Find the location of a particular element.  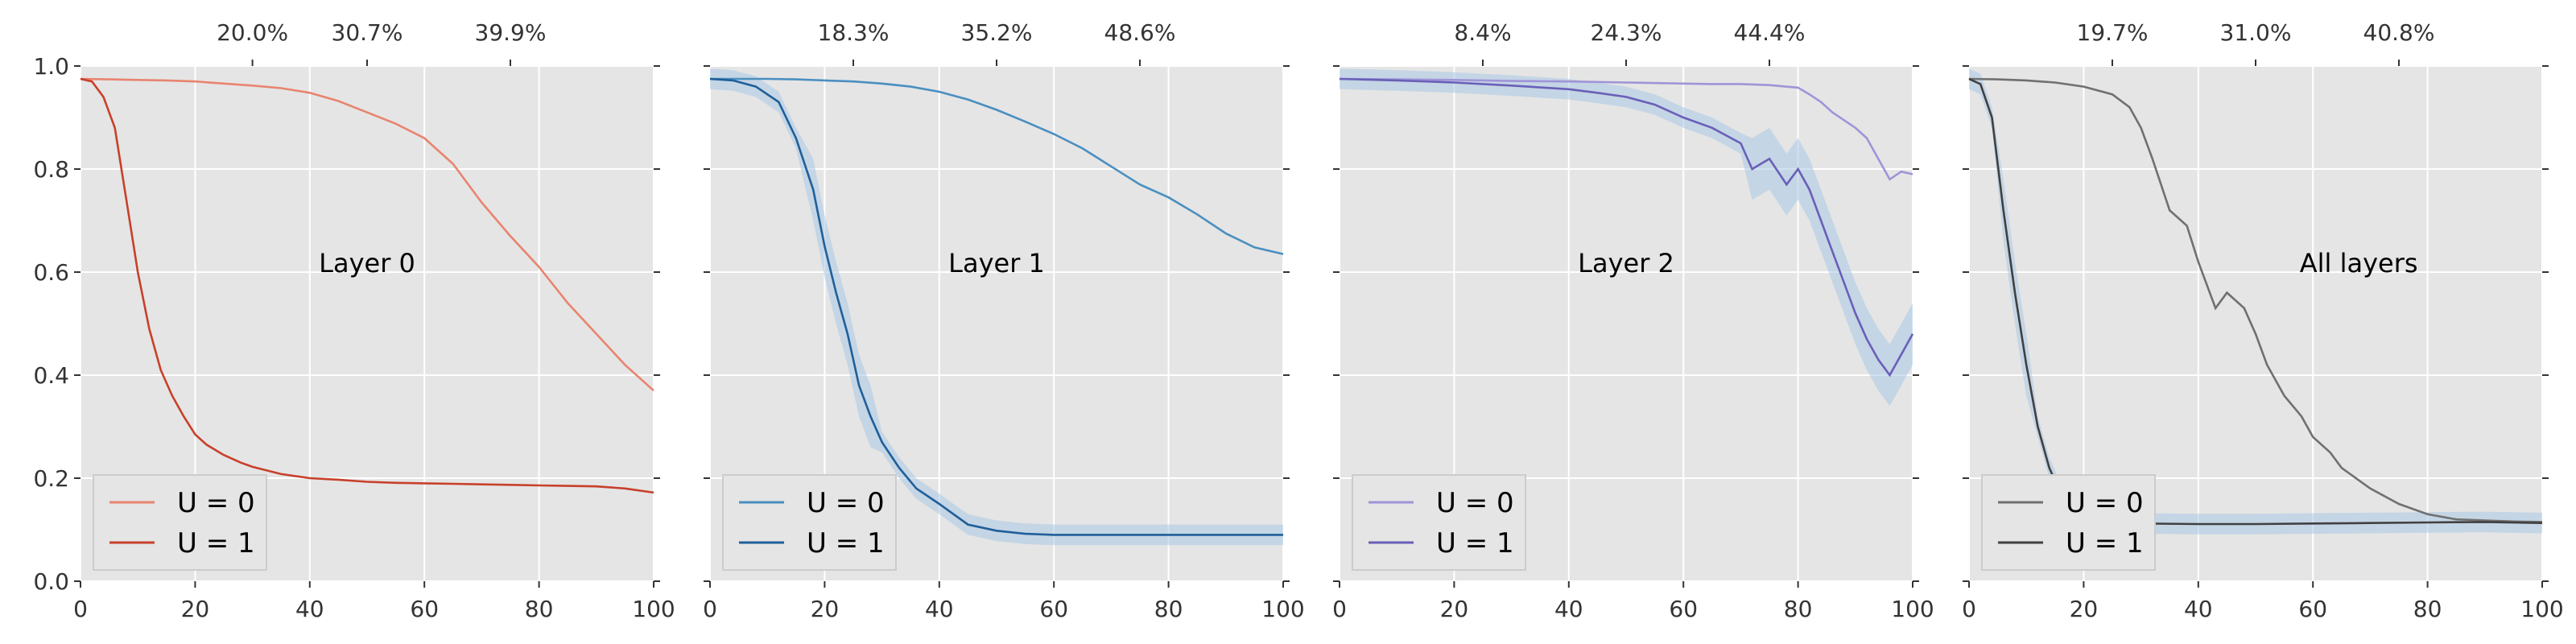

top-tick-label: 30.7% is located at coordinates (367, 32).